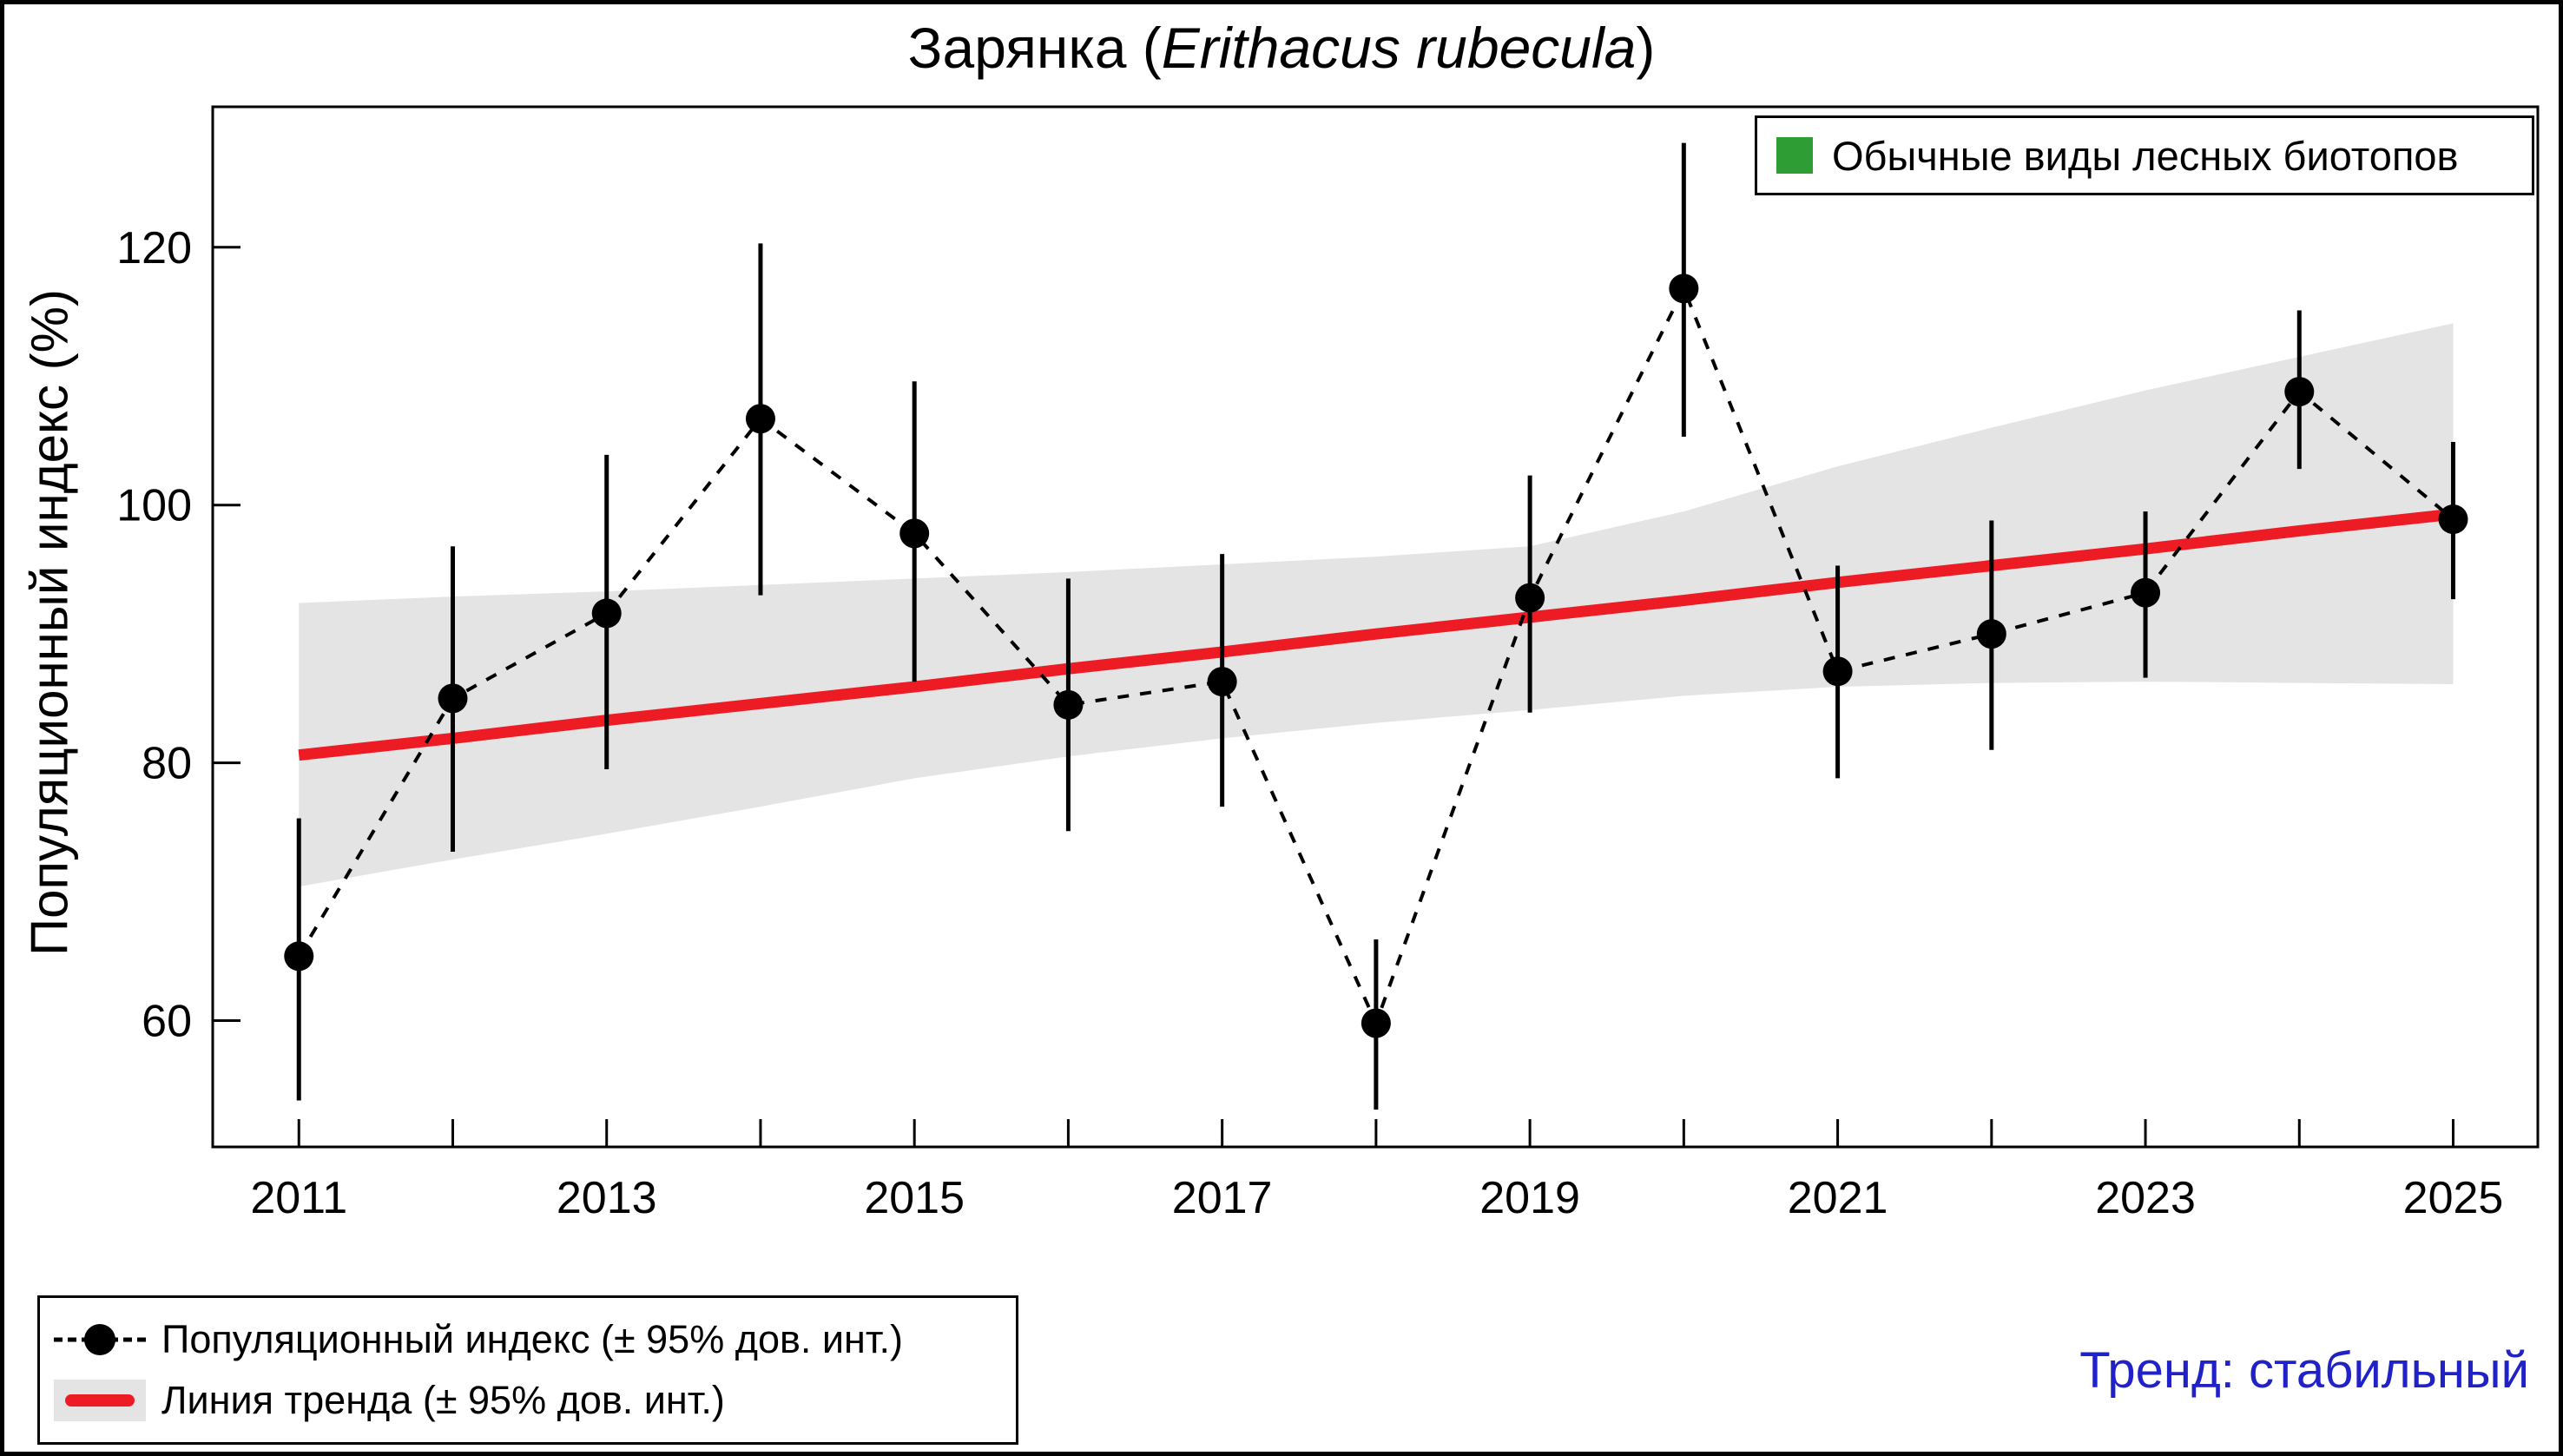  I want to click on y-tick-label-60: 60, so click(167, 1022).